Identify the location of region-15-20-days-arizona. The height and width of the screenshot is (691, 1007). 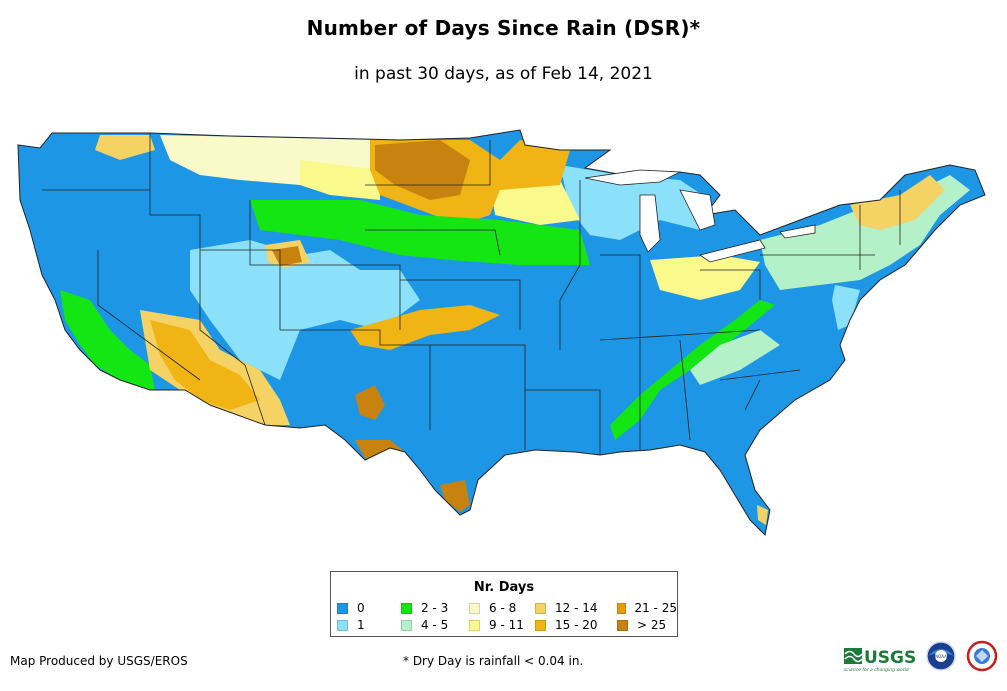
(205, 365).